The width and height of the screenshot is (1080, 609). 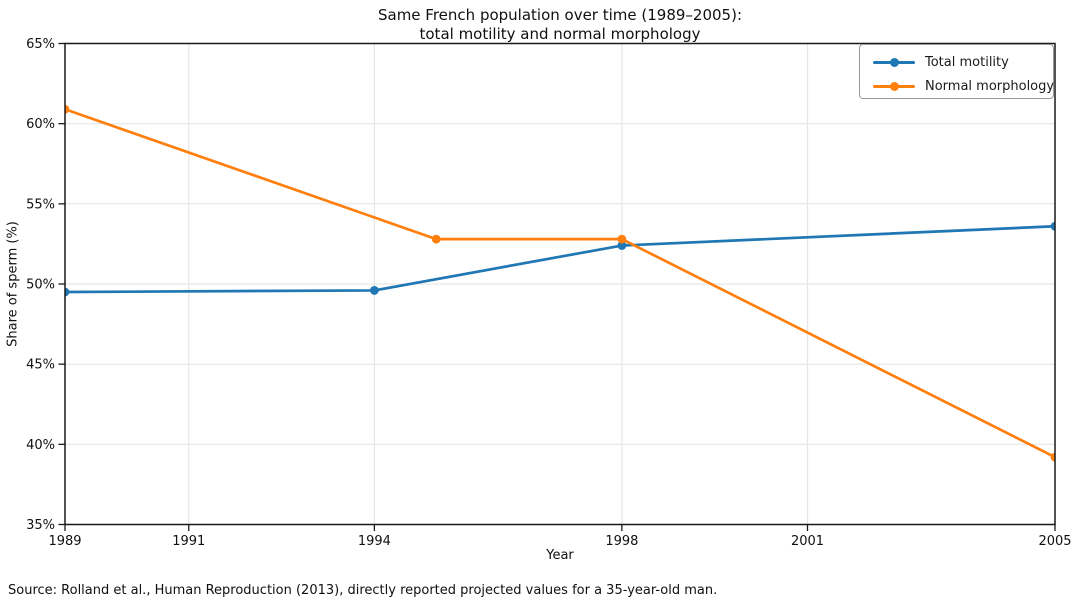 What do you see at coordinates (560, 555) in the screenshot?
I see `x-axis-label: Year` at bounding box center [560, 555].